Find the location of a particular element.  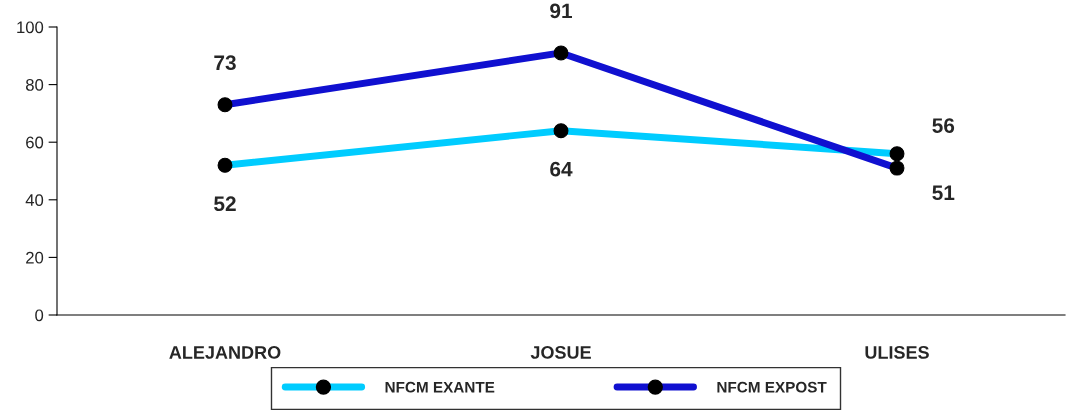

legend-label: NFCM EXPOST is located at coordinates (772, 387).